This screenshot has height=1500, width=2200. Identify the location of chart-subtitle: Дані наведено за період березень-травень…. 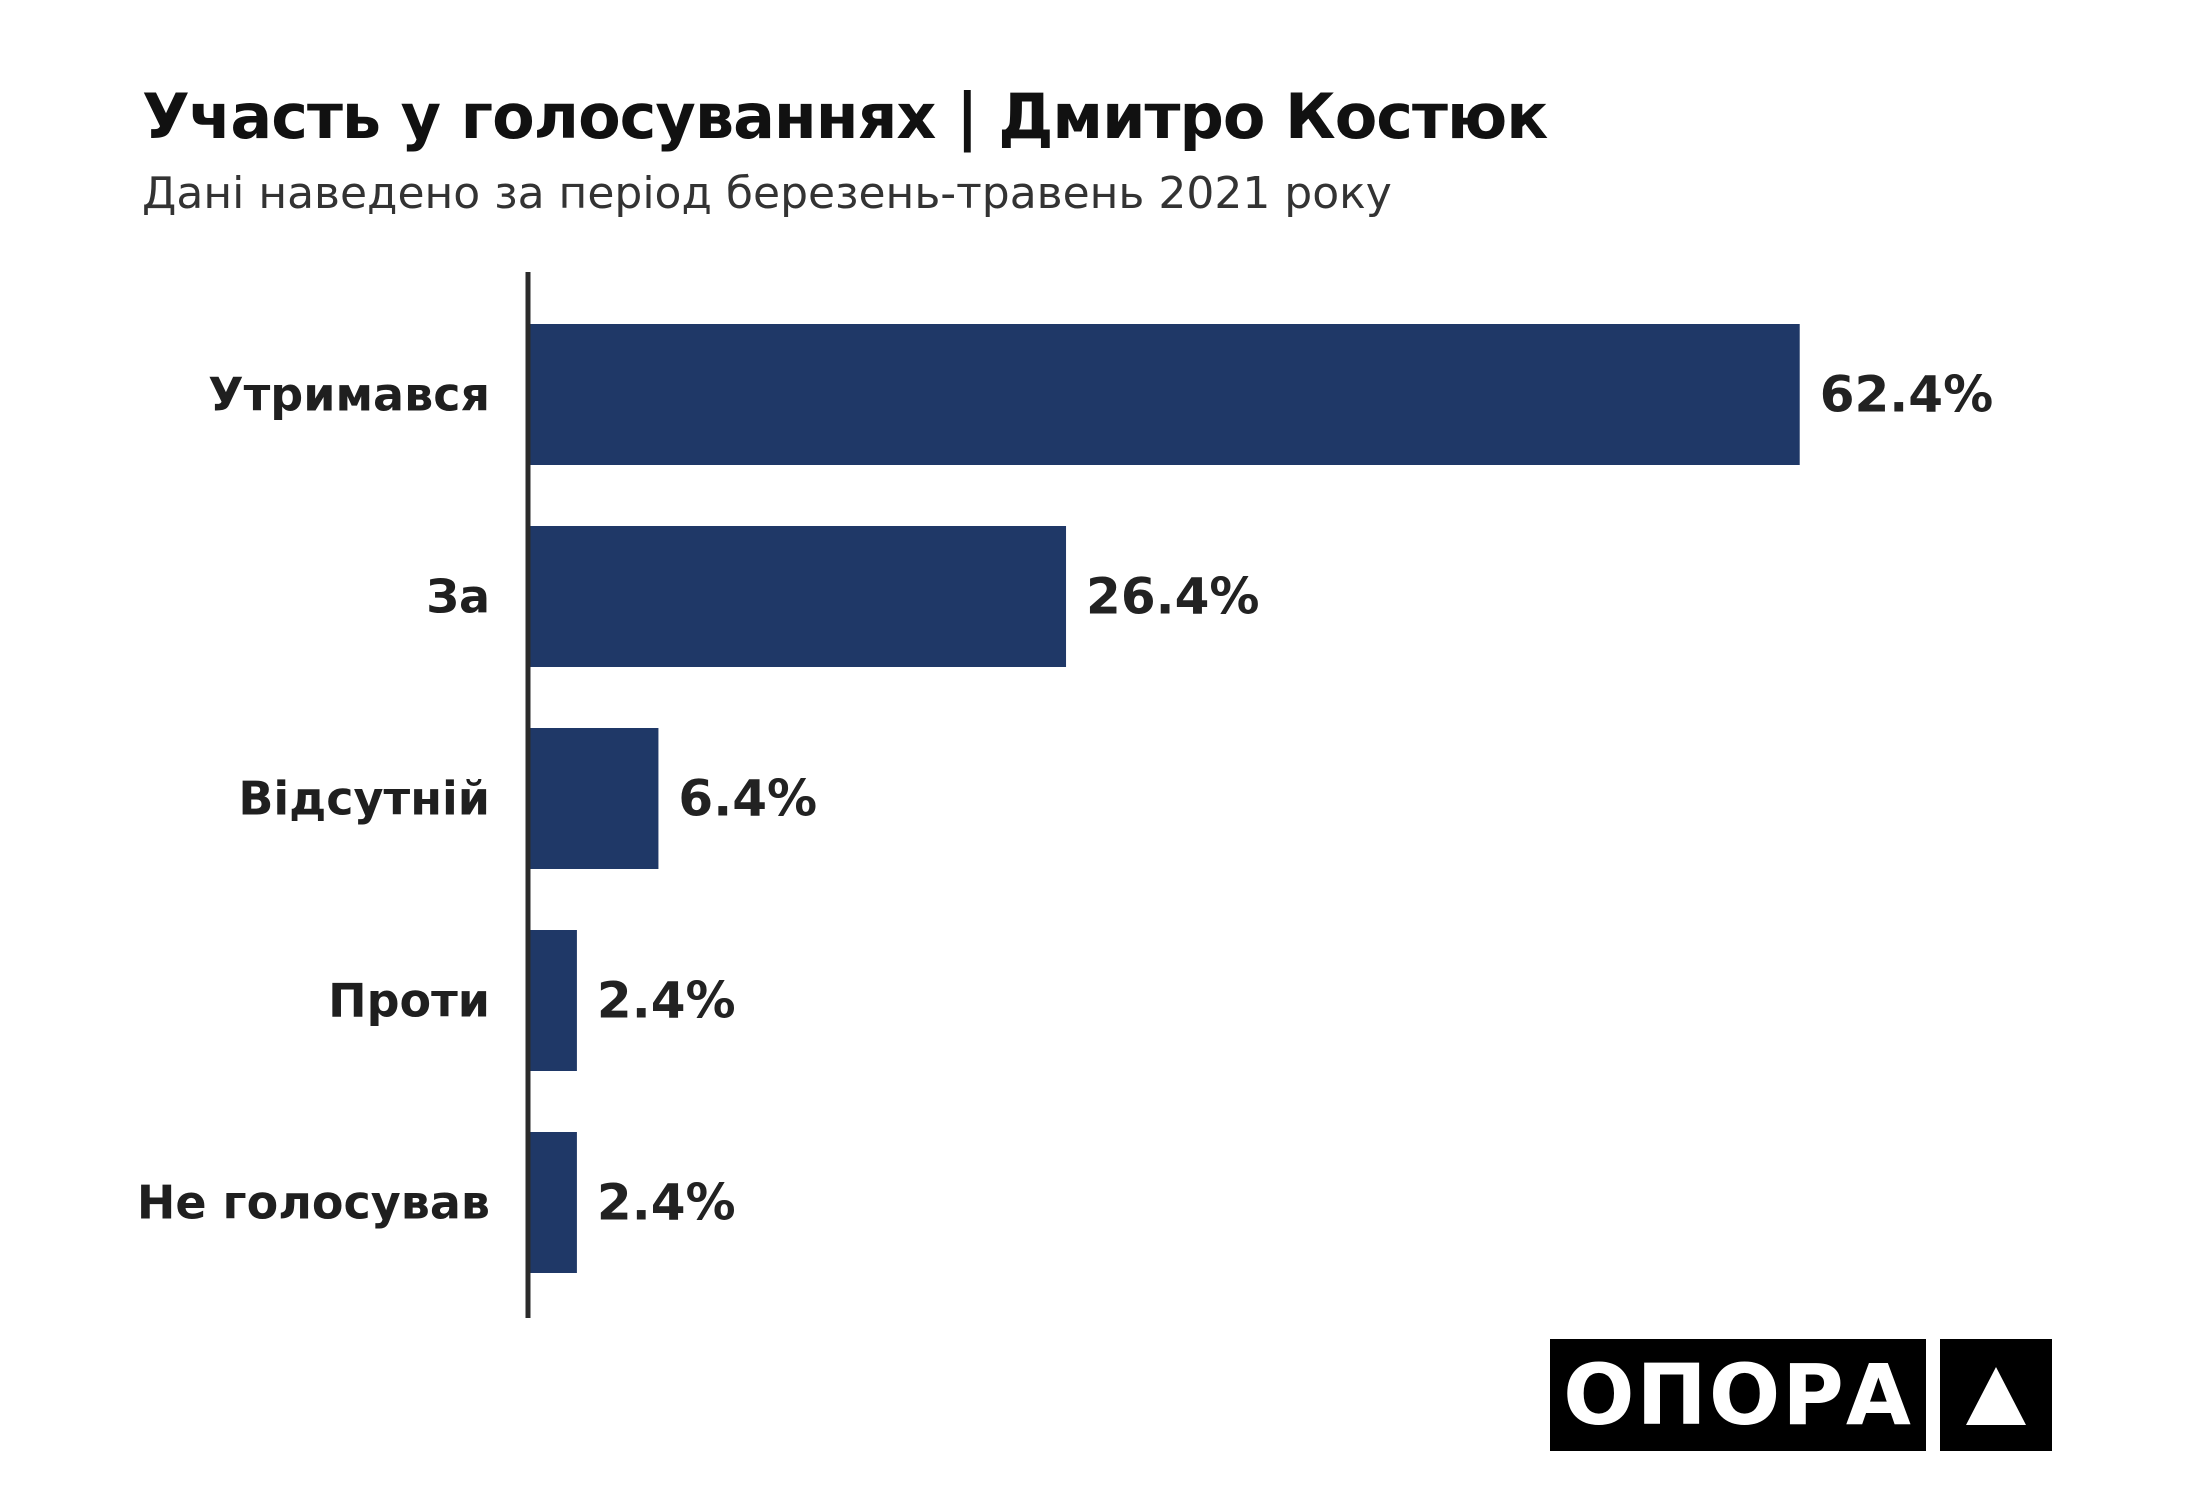
(767, 193).